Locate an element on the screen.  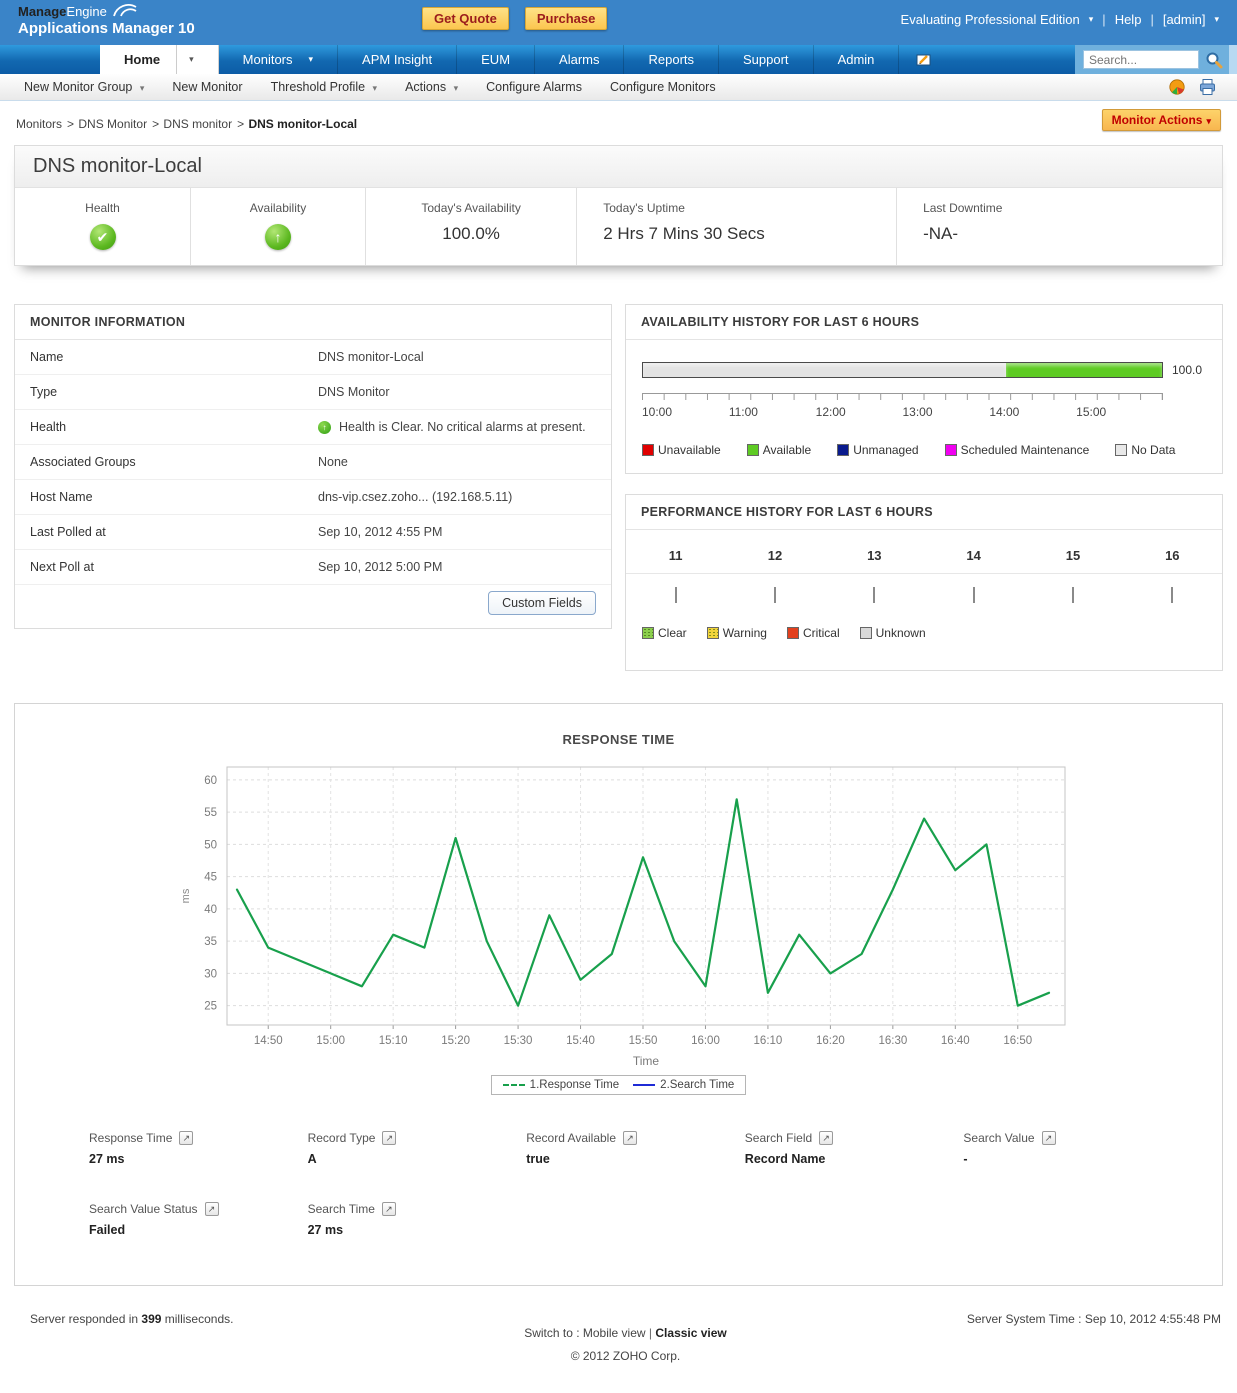
stat-health: Health ✔ is located at coordinates (102, 226).